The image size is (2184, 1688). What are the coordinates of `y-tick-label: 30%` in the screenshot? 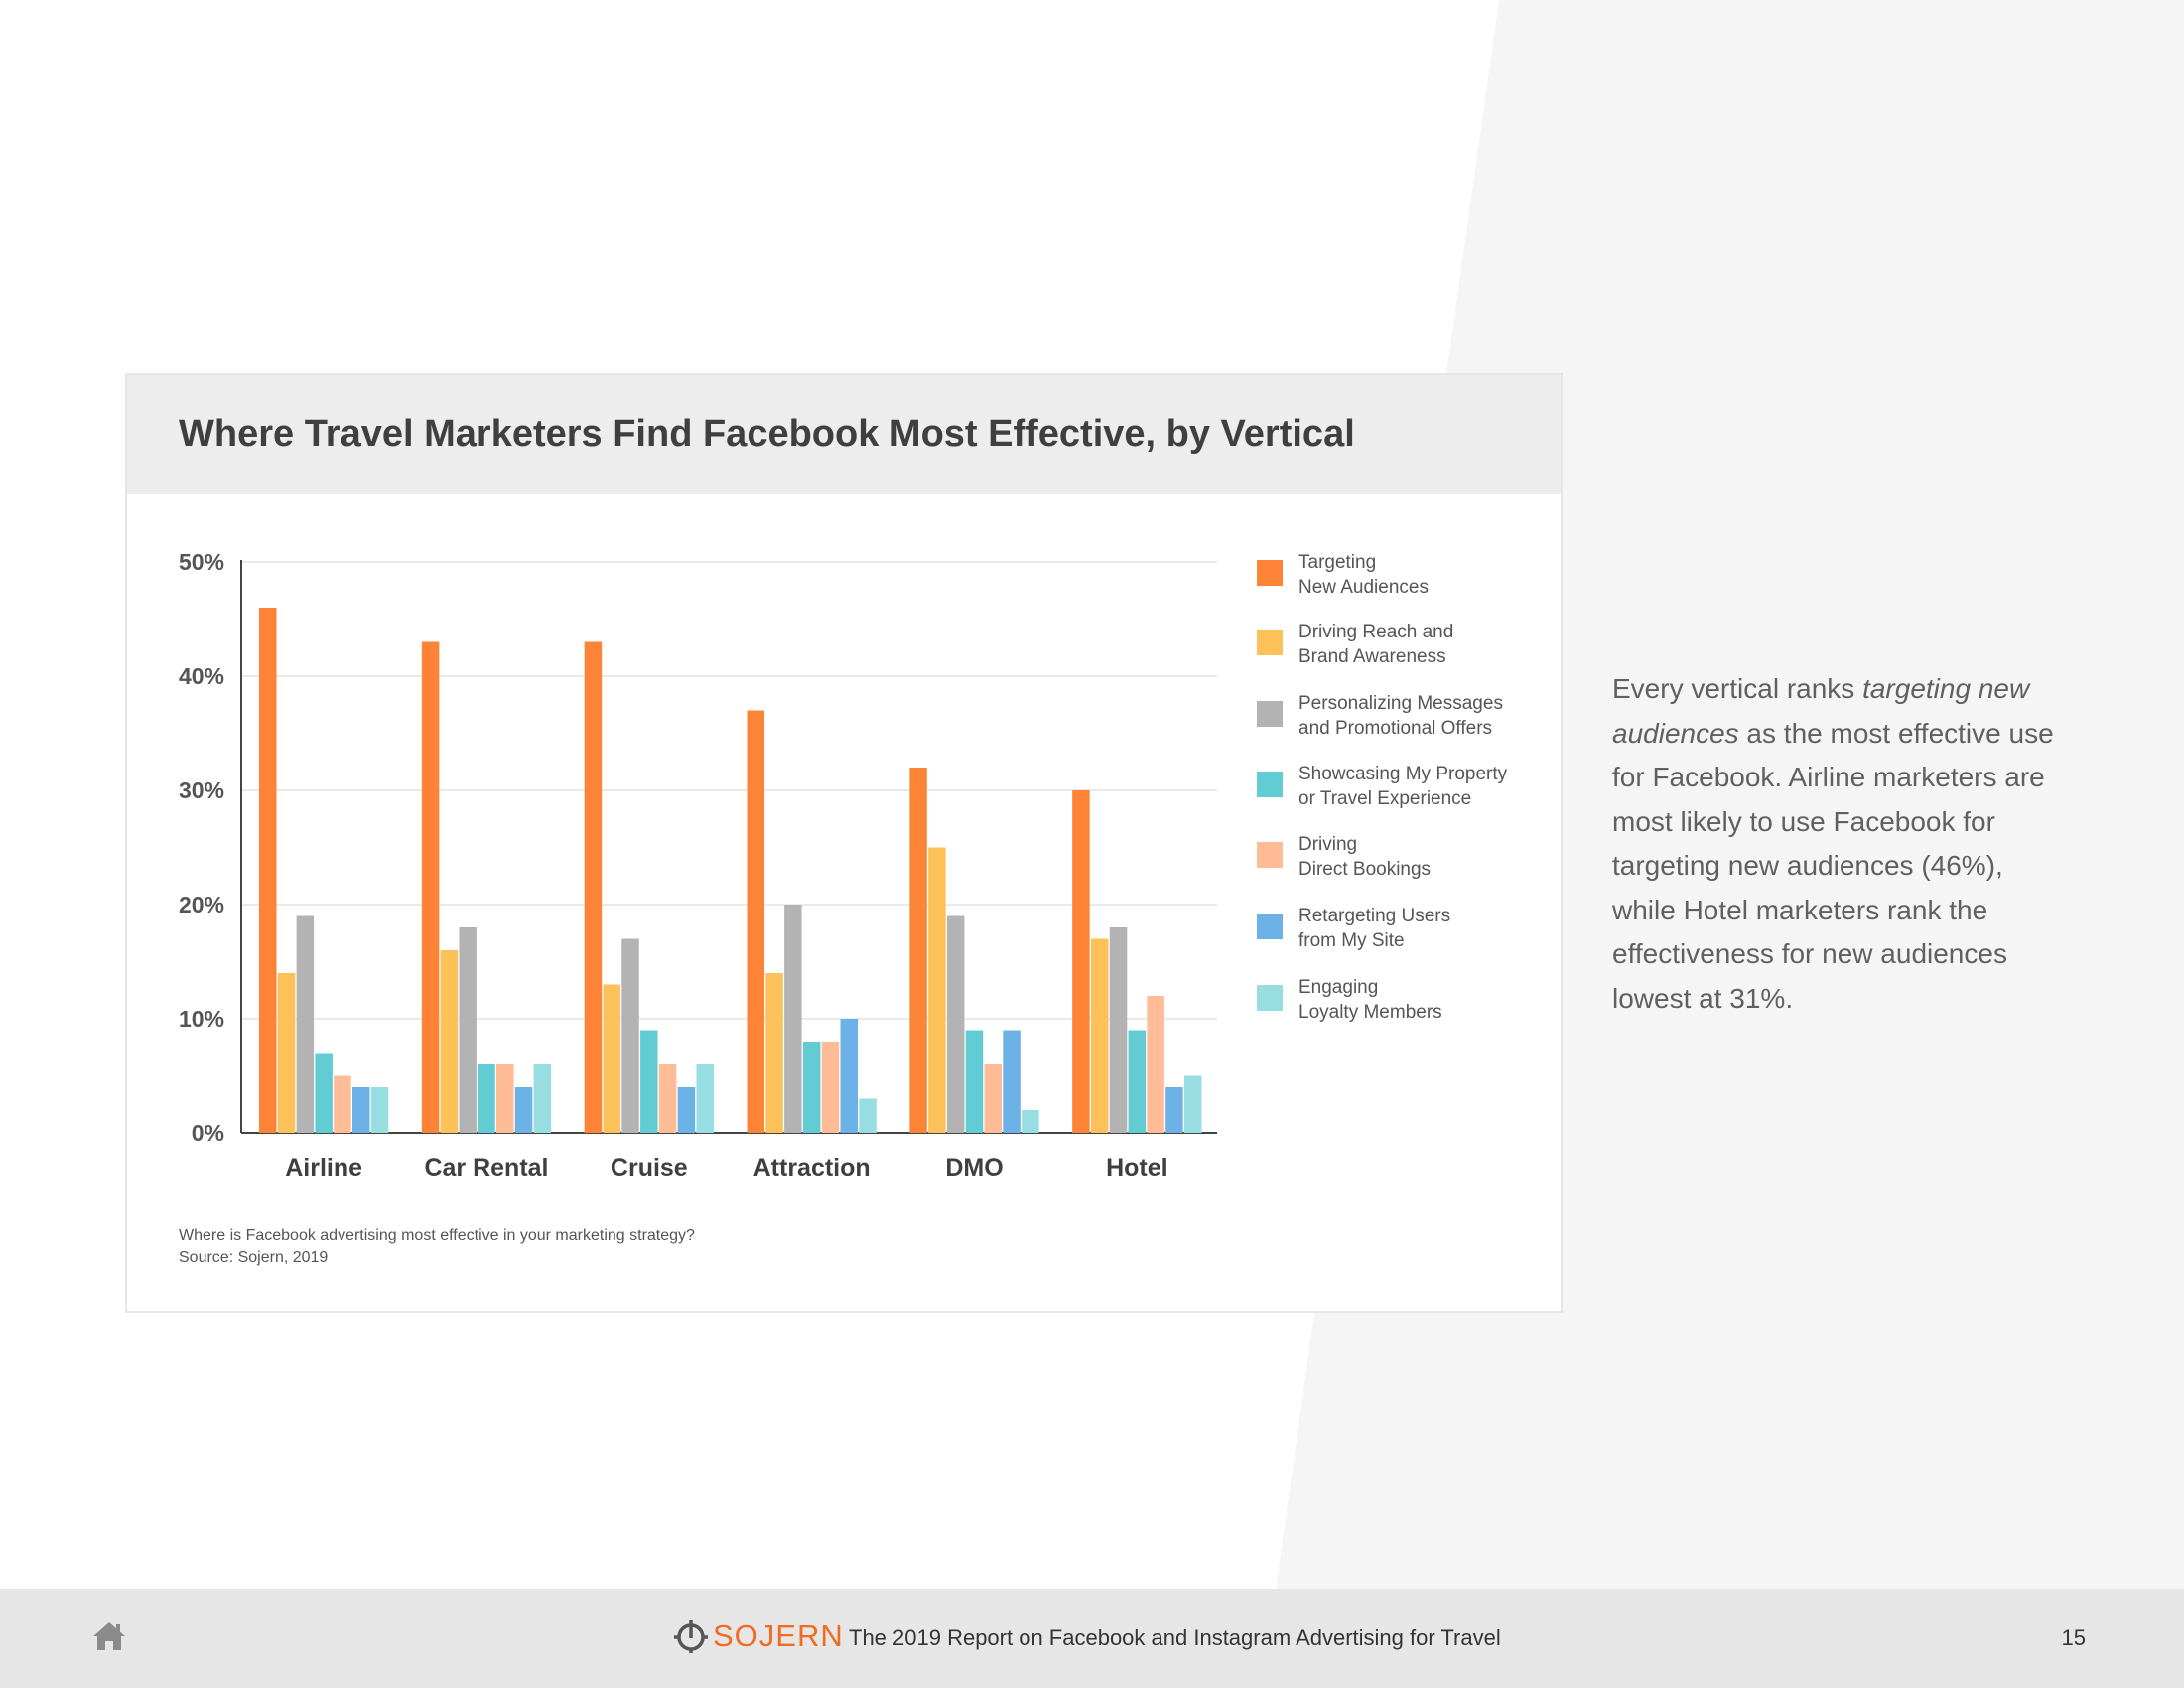 It's located at (201, 790).